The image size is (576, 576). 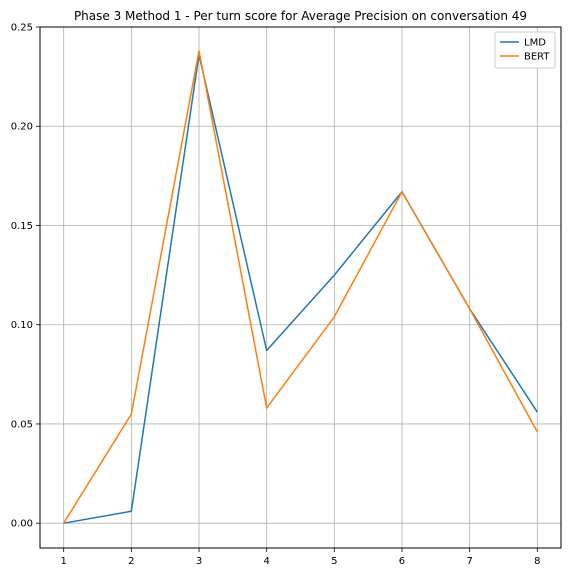 What do you see at coordinates (22, 424) in the screenshot?
I see `y-tick-label: 0.05` at bounding box center [22, 424].